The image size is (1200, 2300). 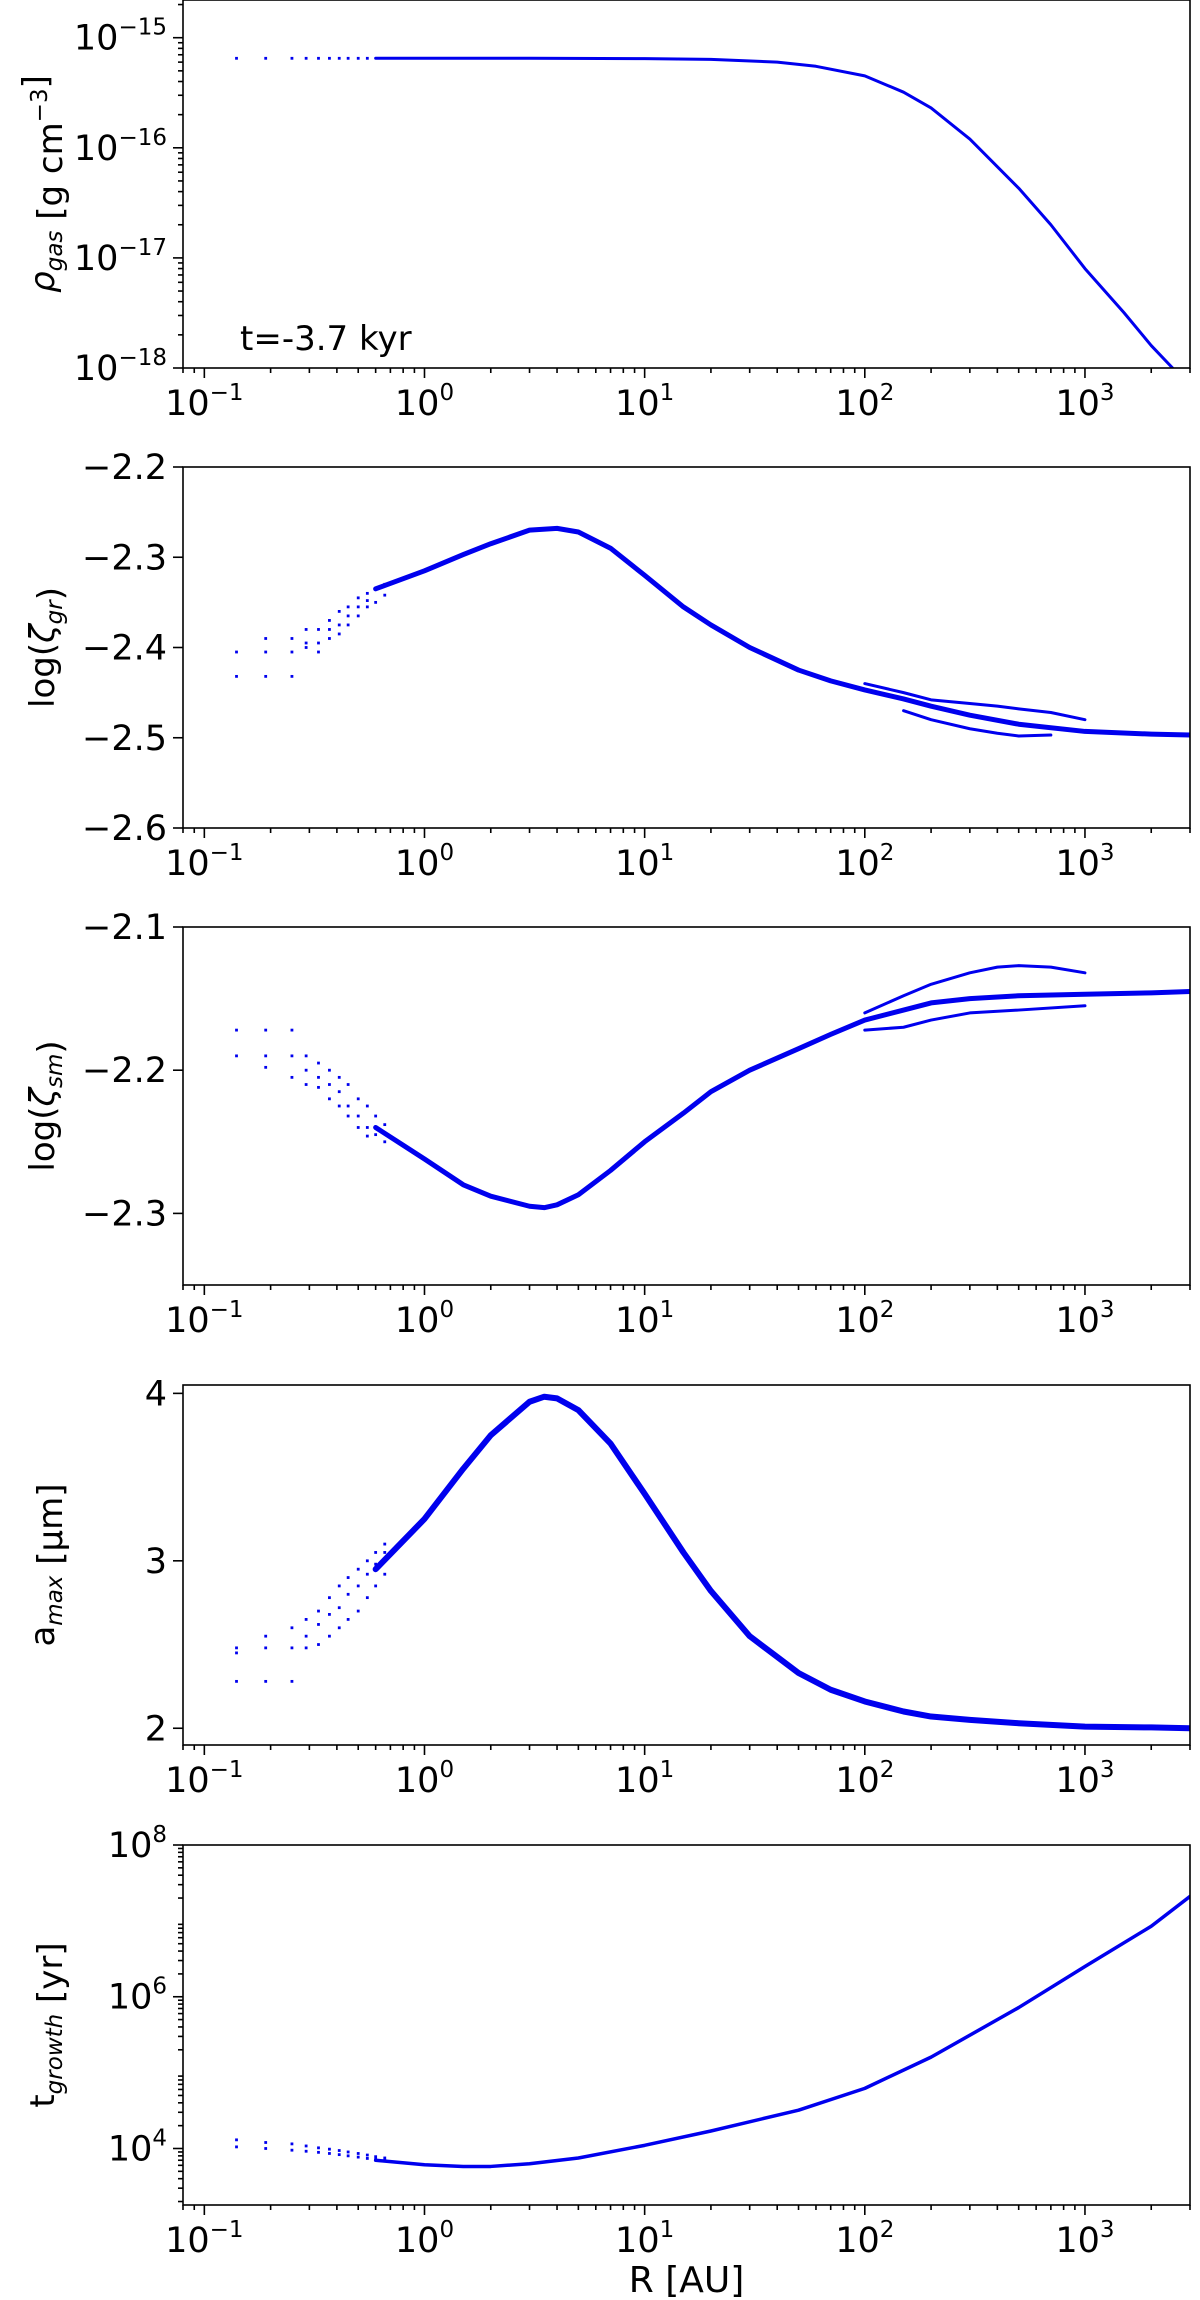 I want to click on y-tick-label: 10⁴, so click(x=137, y=2147).